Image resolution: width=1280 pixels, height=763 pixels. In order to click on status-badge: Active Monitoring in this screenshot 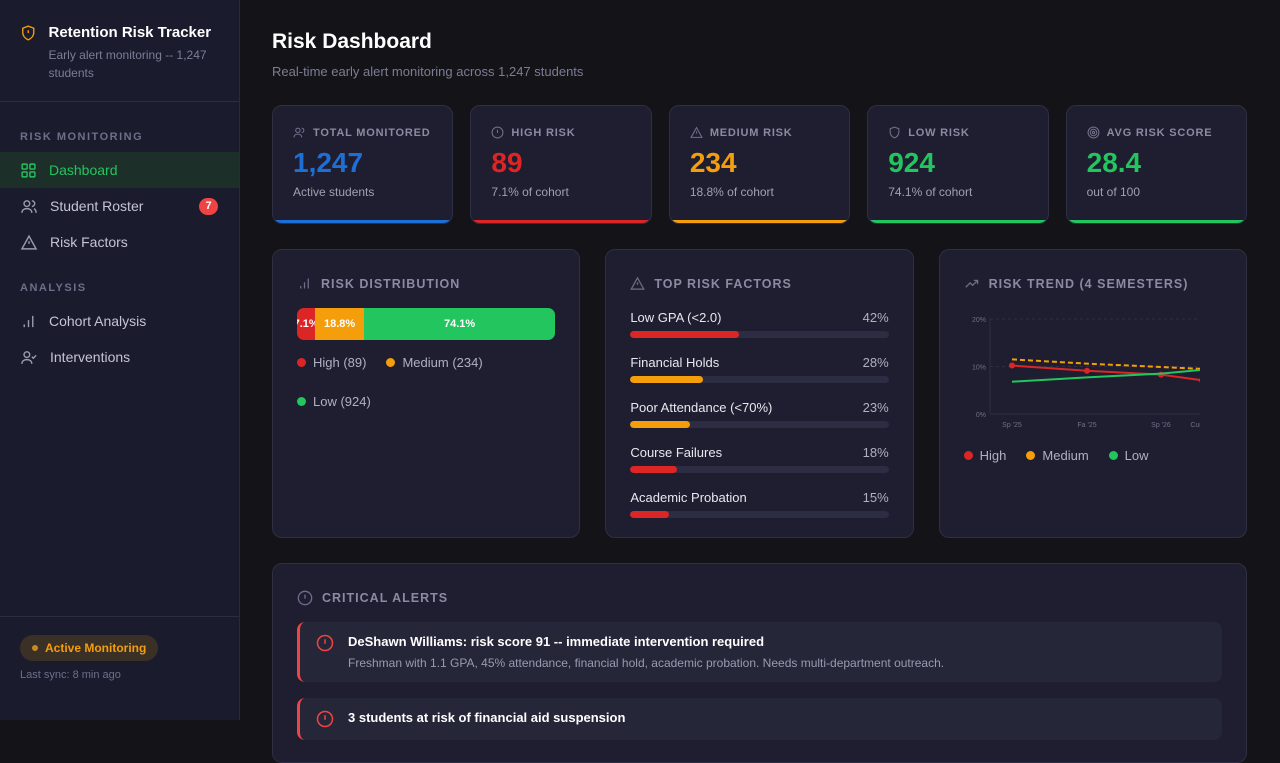, I will do `click(89, 648)`.